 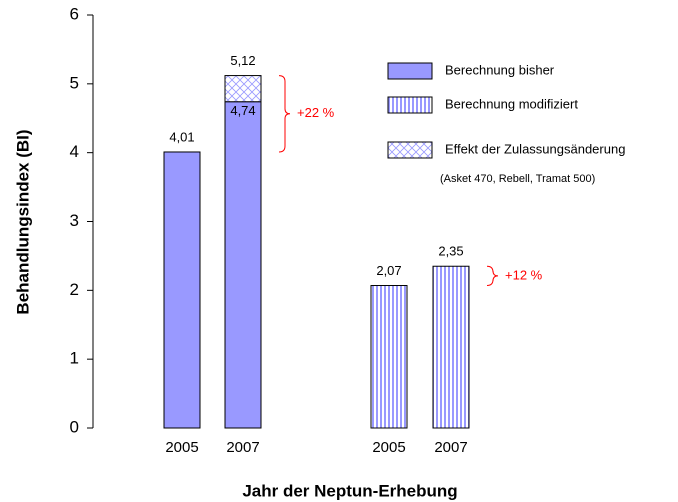 What do you see at coordinates (349, 490) in the screenshot?
I see `x-axis-title: Jahr der Neptun-Erhebung` at bounding box center [349, 490].